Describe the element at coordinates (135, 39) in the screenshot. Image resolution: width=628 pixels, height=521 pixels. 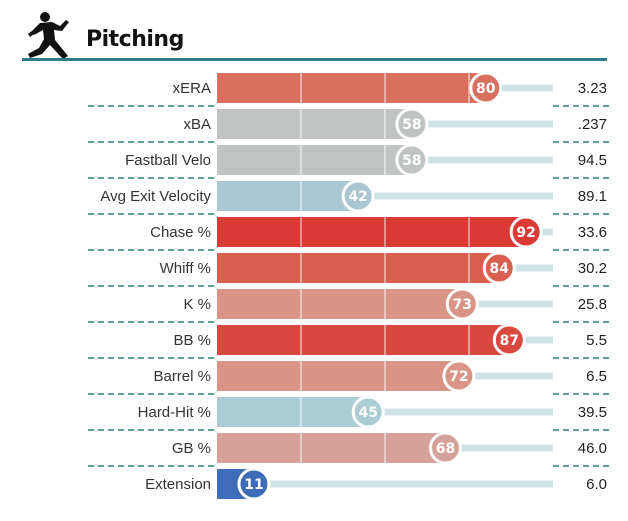
I see `section-title: Pitching` at that location.